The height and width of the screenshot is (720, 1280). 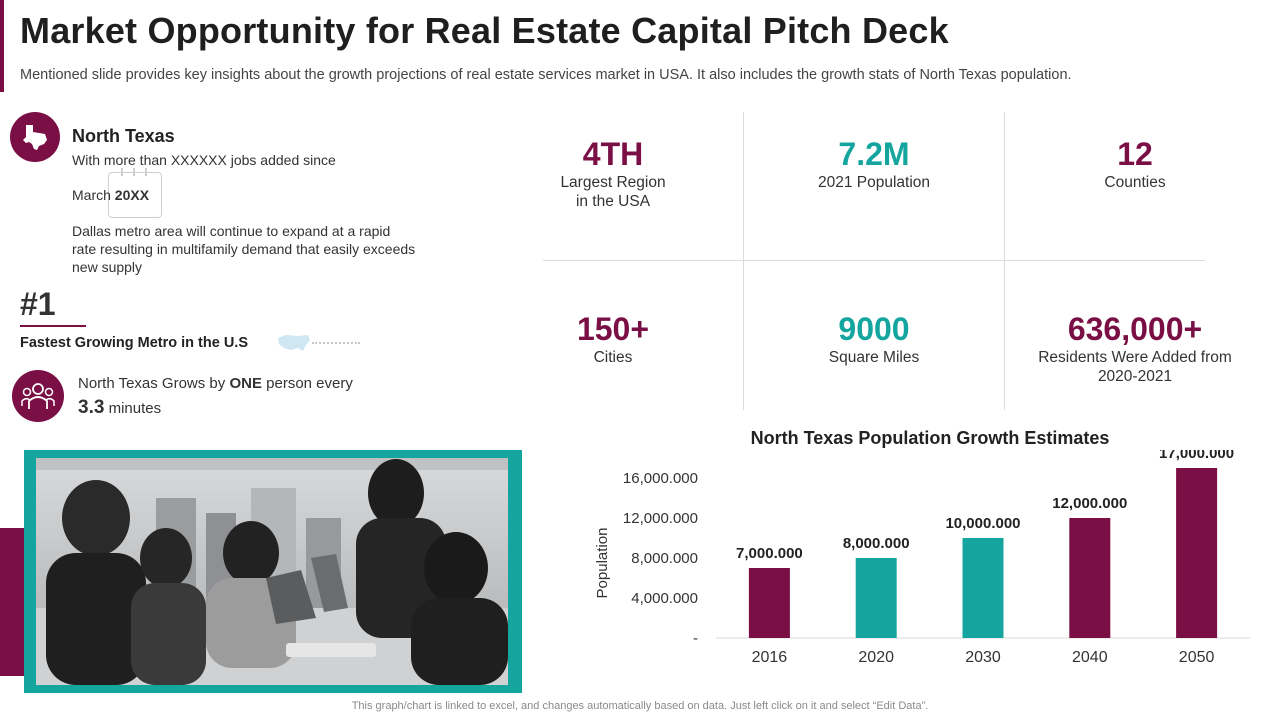 I want to click on growth-rate: 3.3 minutes, so click(x=119, y=408).